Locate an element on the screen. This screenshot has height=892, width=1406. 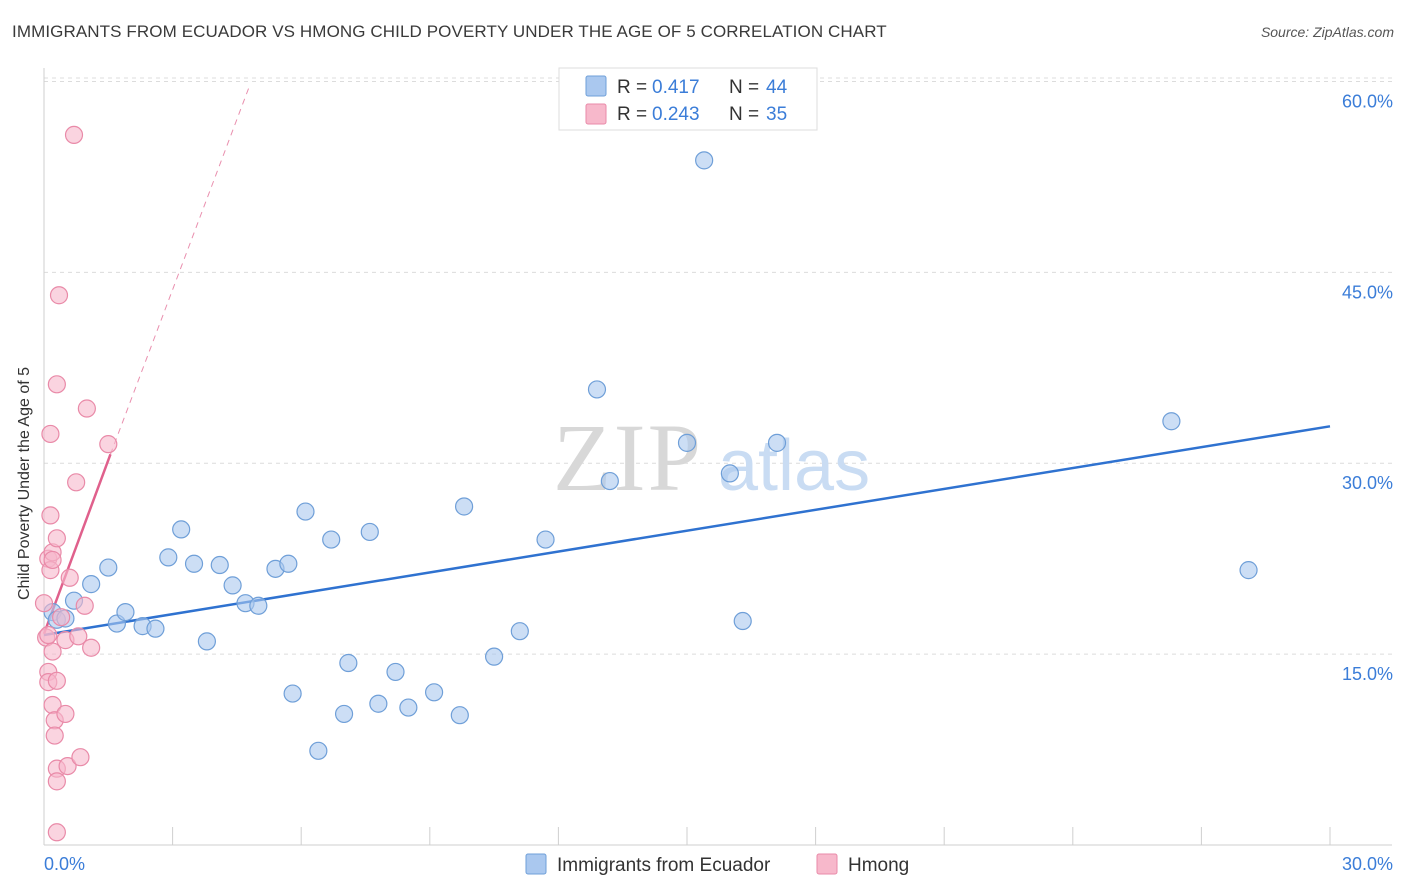
series-legend-label-hmong: Hmong is located at coordinates (878, 865).